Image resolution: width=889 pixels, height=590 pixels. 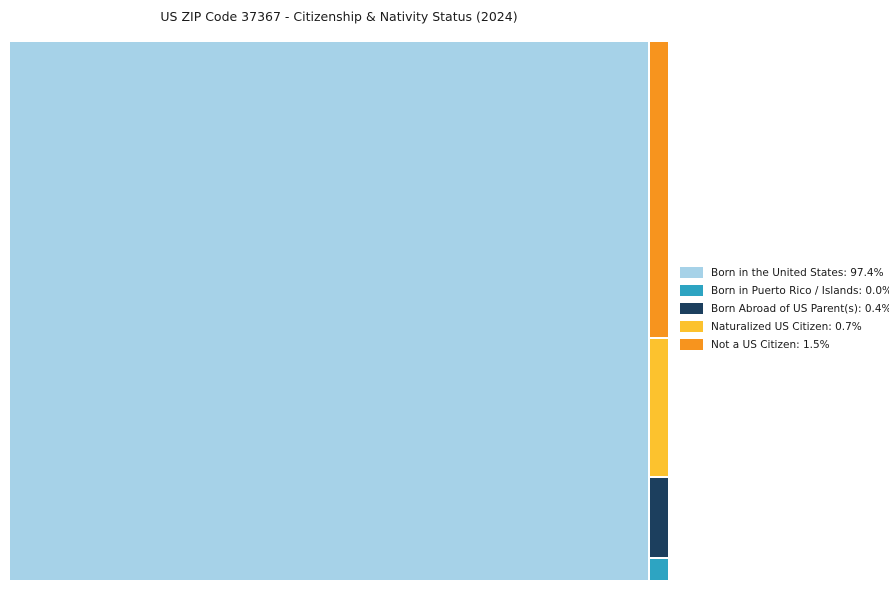 What do you see at coordinates (691, 326) in the screenshot?
I see `legend-swatch-naturalized` at bounding box center [691, 326].